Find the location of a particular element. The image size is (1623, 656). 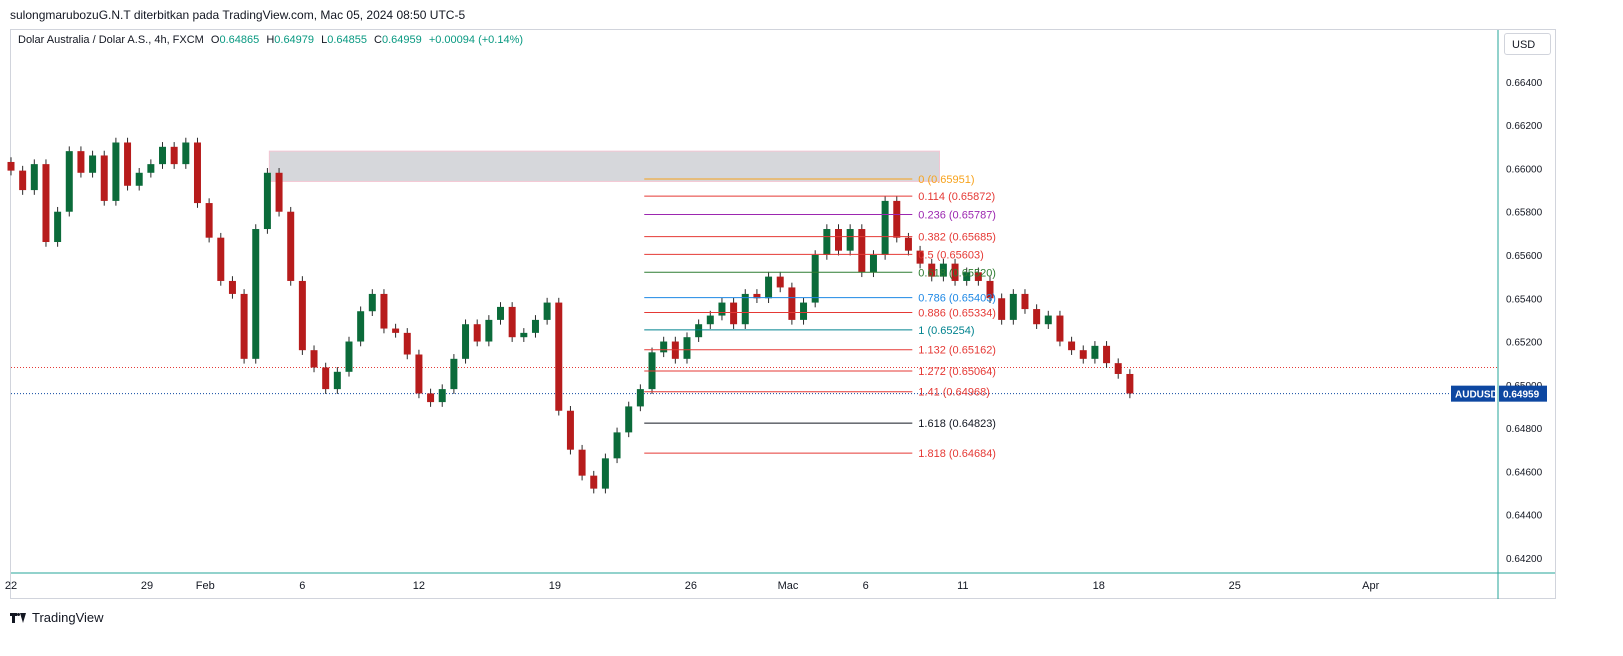

fib-level-label: 1.272 (0.65064) is located at coordinates (957, 372).